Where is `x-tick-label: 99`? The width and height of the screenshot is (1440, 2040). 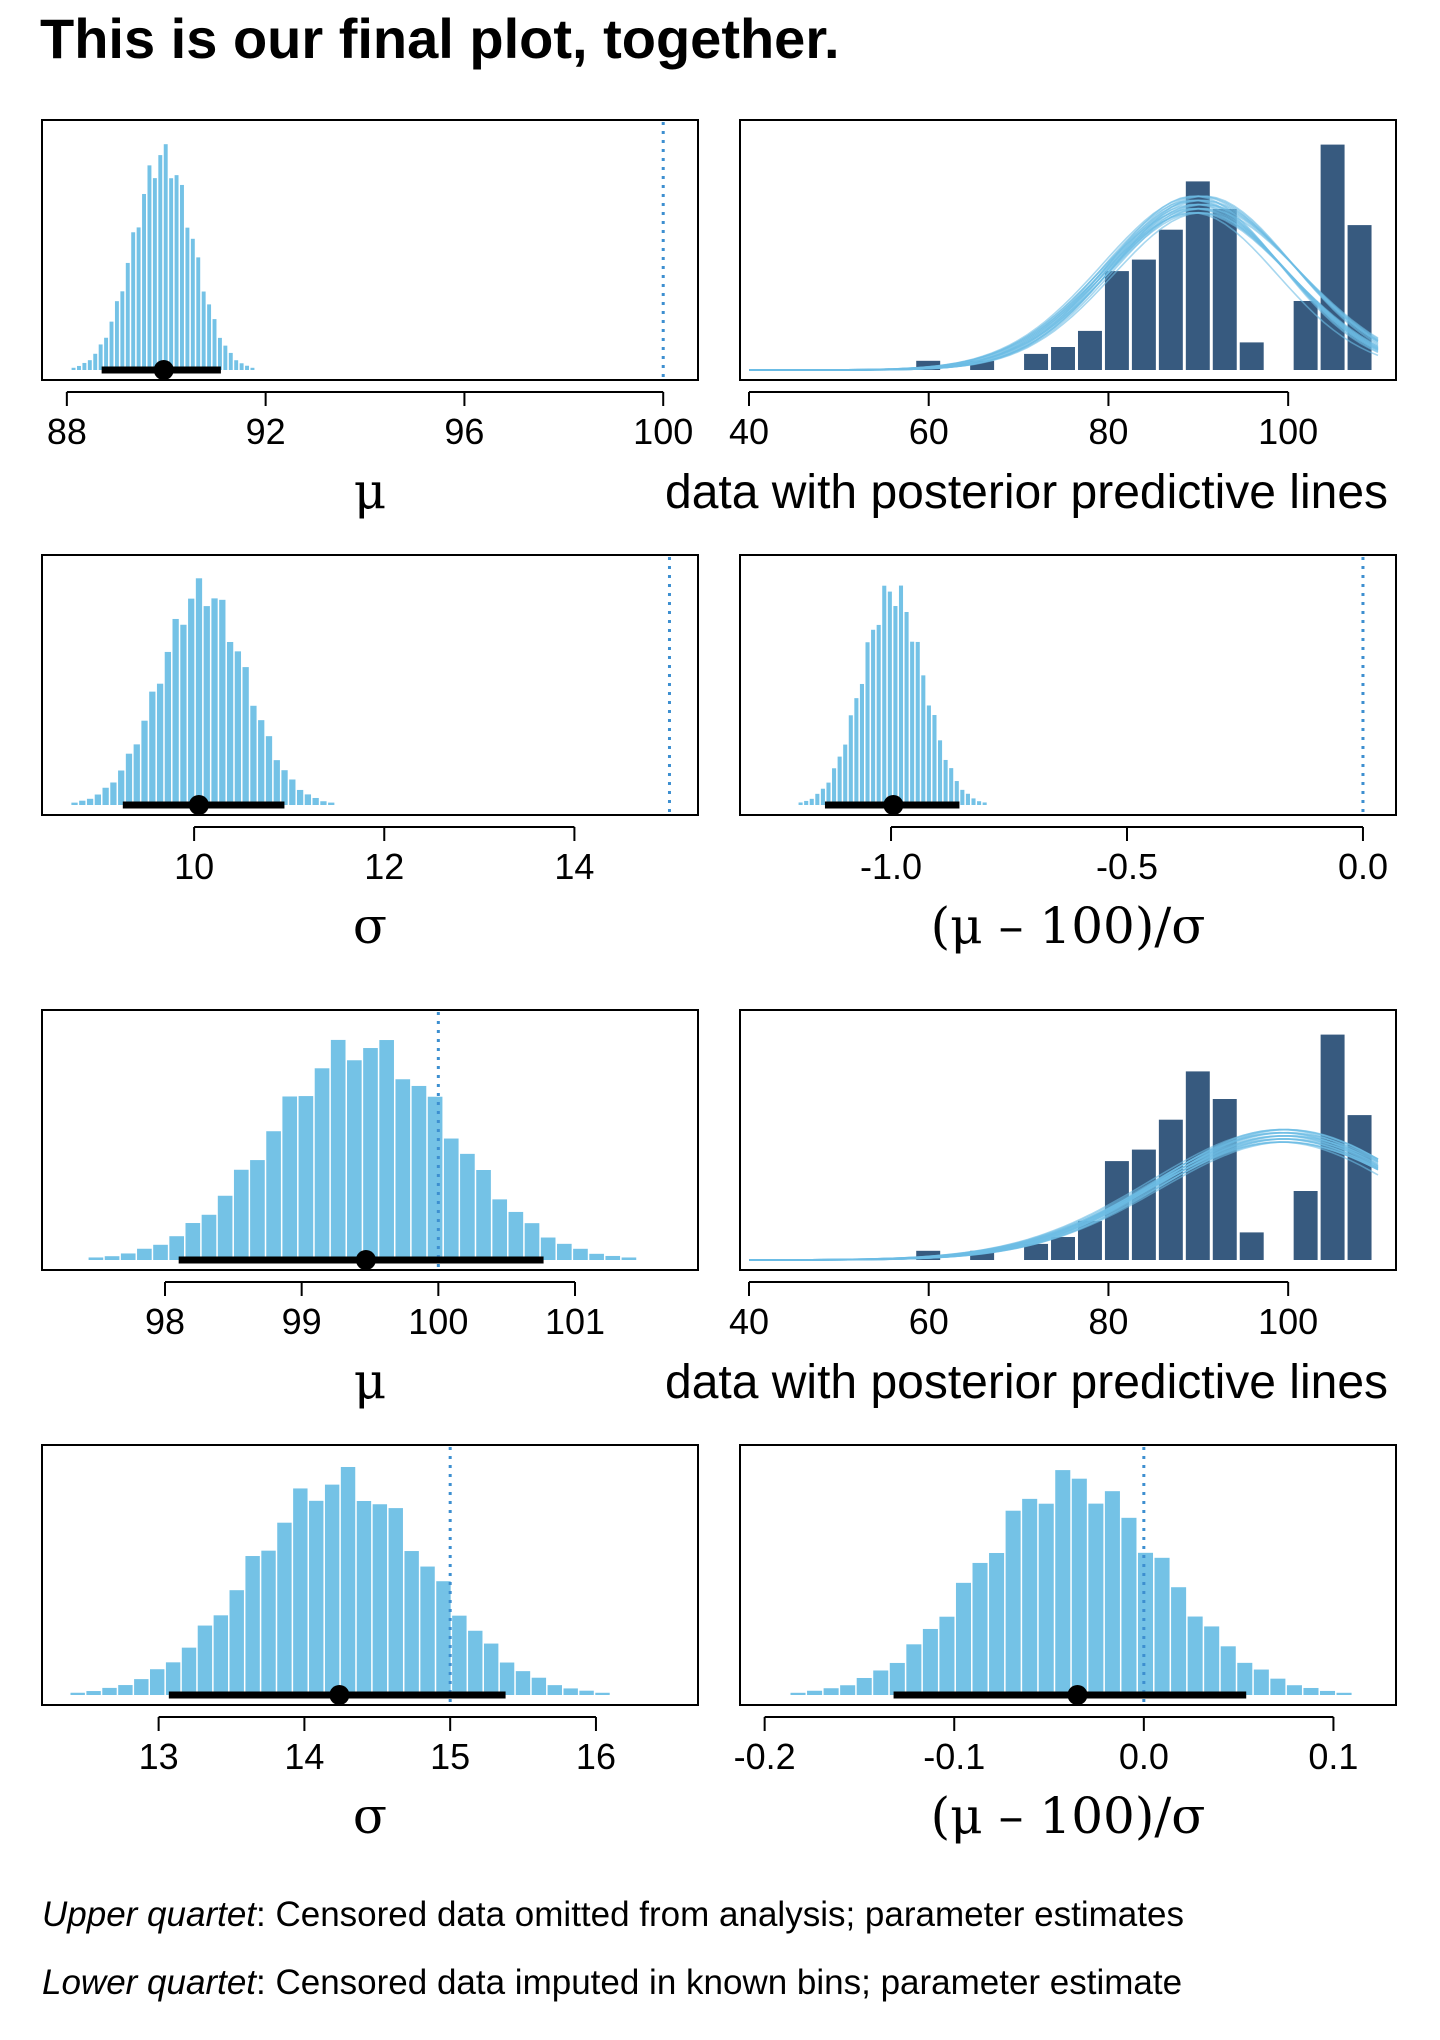
x-tick-label: 99 is located at coordinates (302, 1321).